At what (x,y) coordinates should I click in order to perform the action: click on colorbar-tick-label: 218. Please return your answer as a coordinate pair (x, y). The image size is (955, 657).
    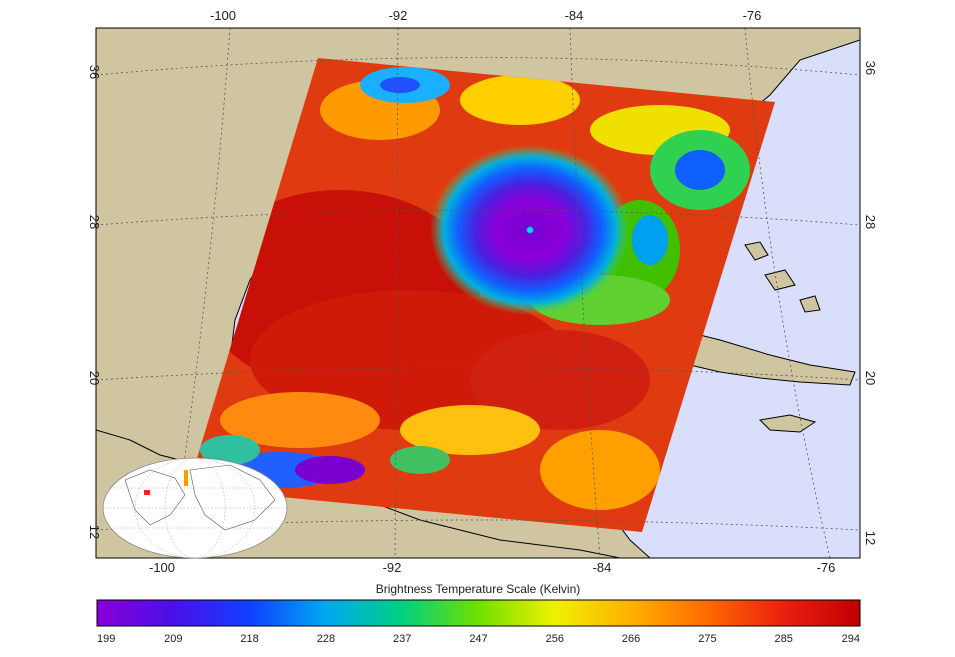
    Looking at the image, I should click on (249, 639).